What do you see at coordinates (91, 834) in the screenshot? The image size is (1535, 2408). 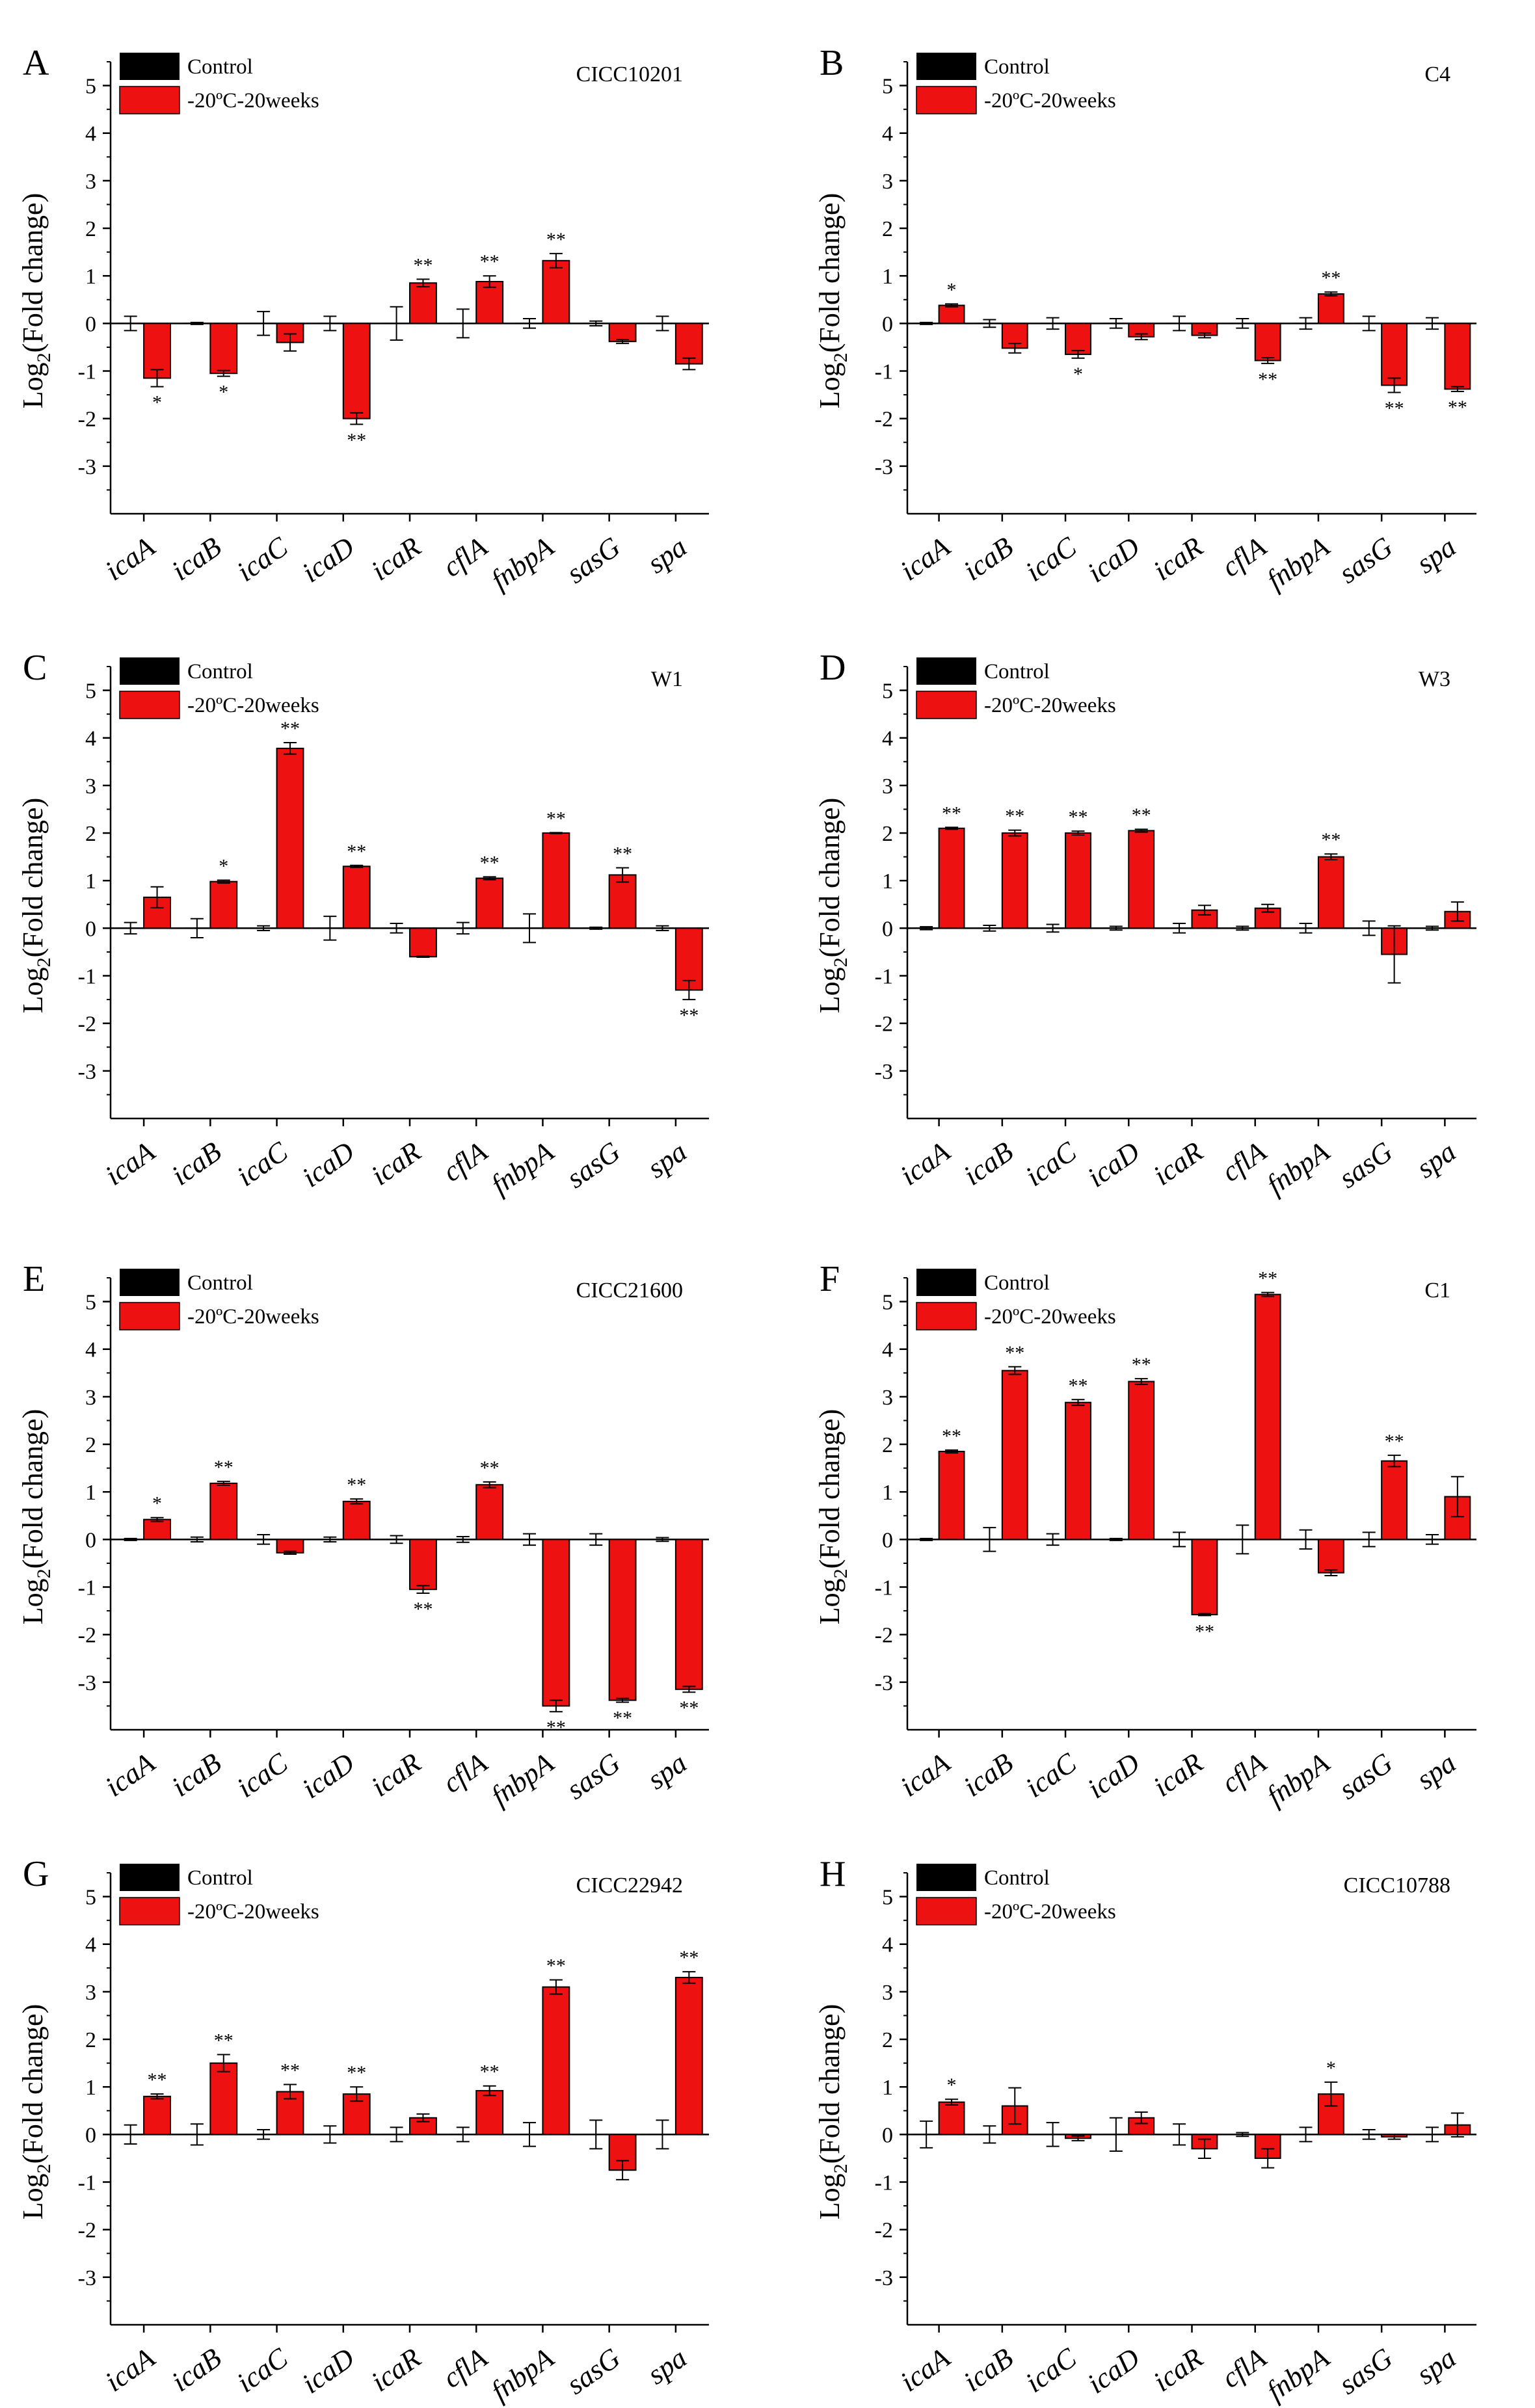 I see `y-tick-label: 2` at bounding box center [91, 834].